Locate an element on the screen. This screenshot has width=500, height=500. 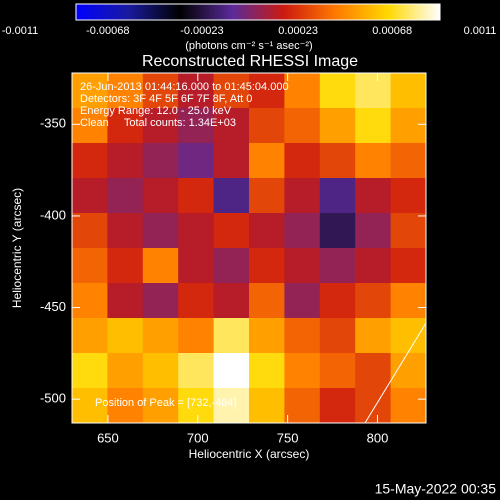
annotation: Clean Total counts: 1.34E+03 is located at coordinates (158, 123).